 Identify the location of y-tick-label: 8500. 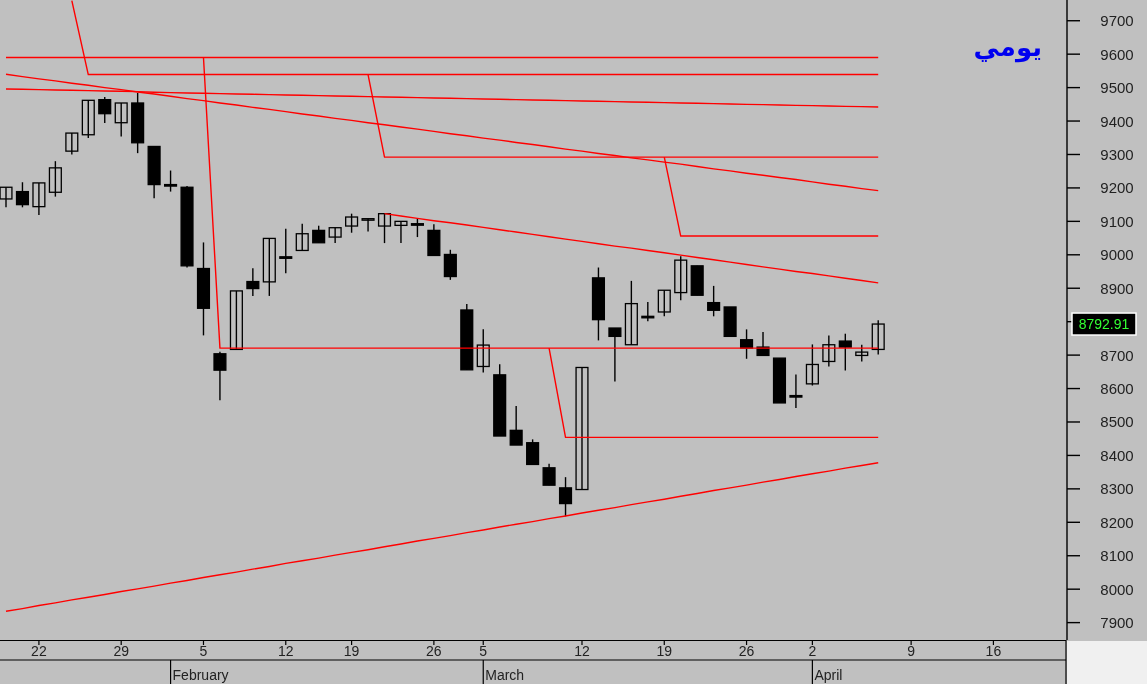
(1117, 422).